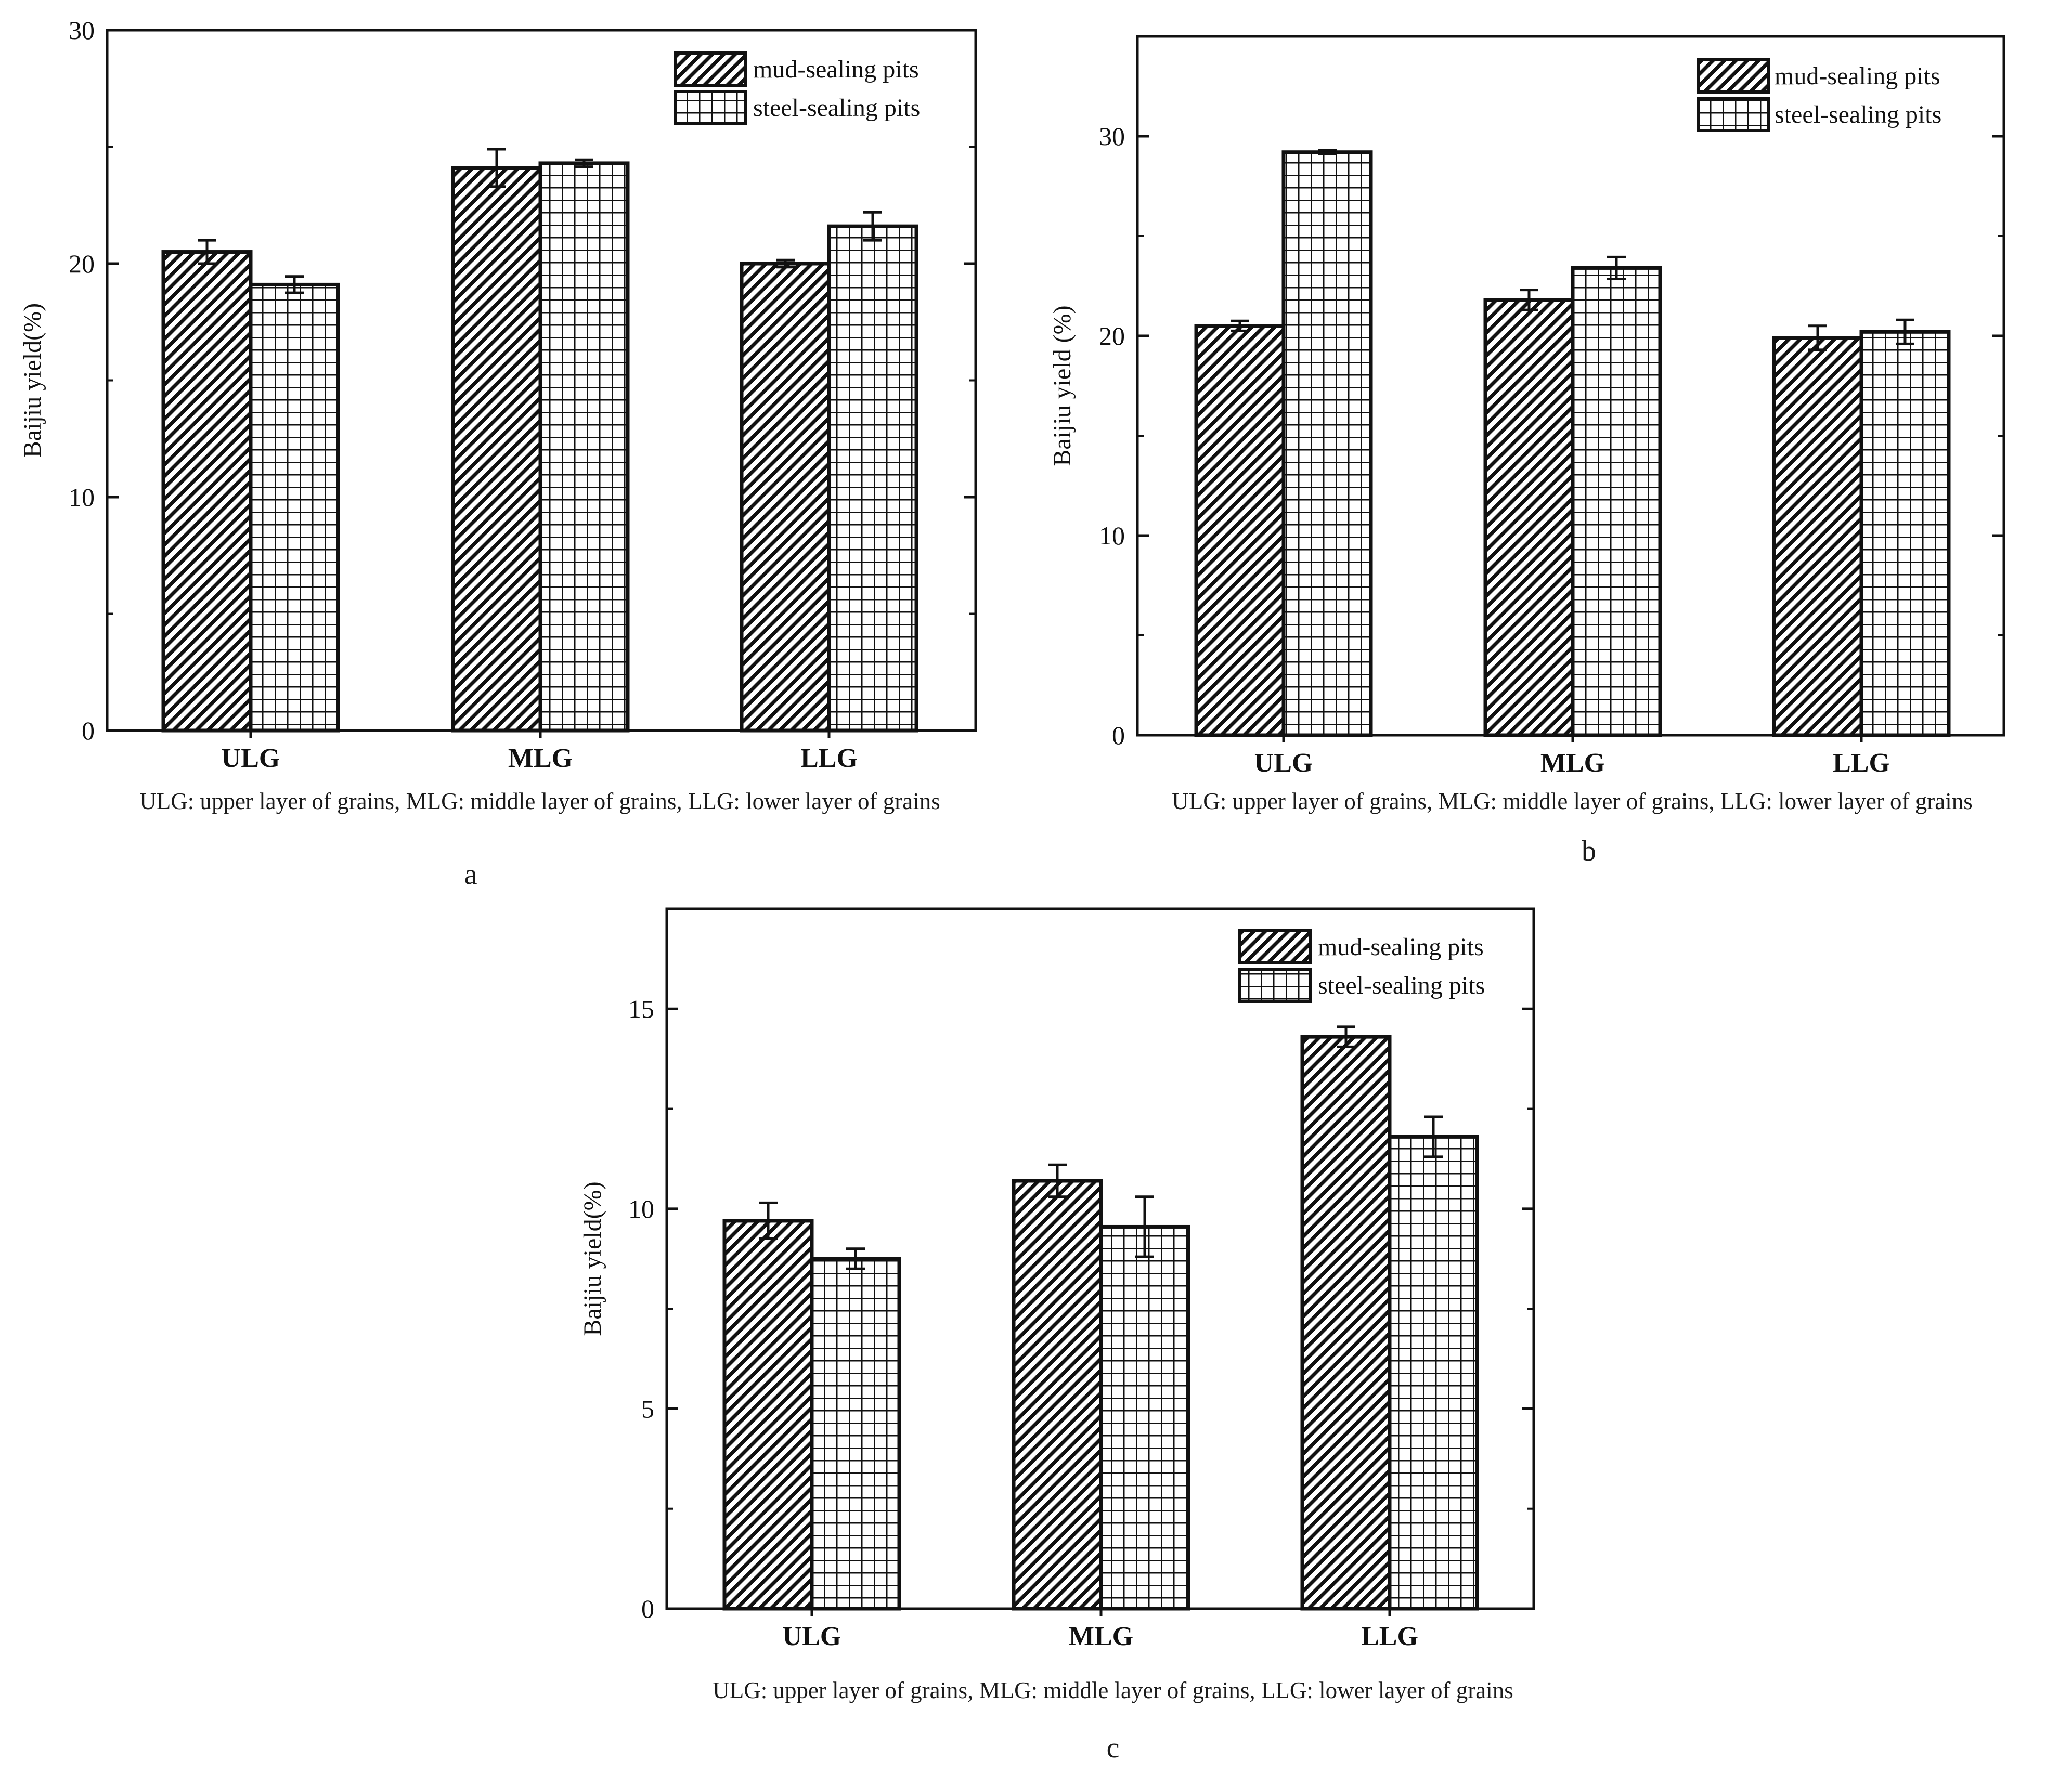  What do you see at coordinates (641, 1008) in the screenshot?
I see `y-tick-label: 15` at bounding box center [641, 1008].